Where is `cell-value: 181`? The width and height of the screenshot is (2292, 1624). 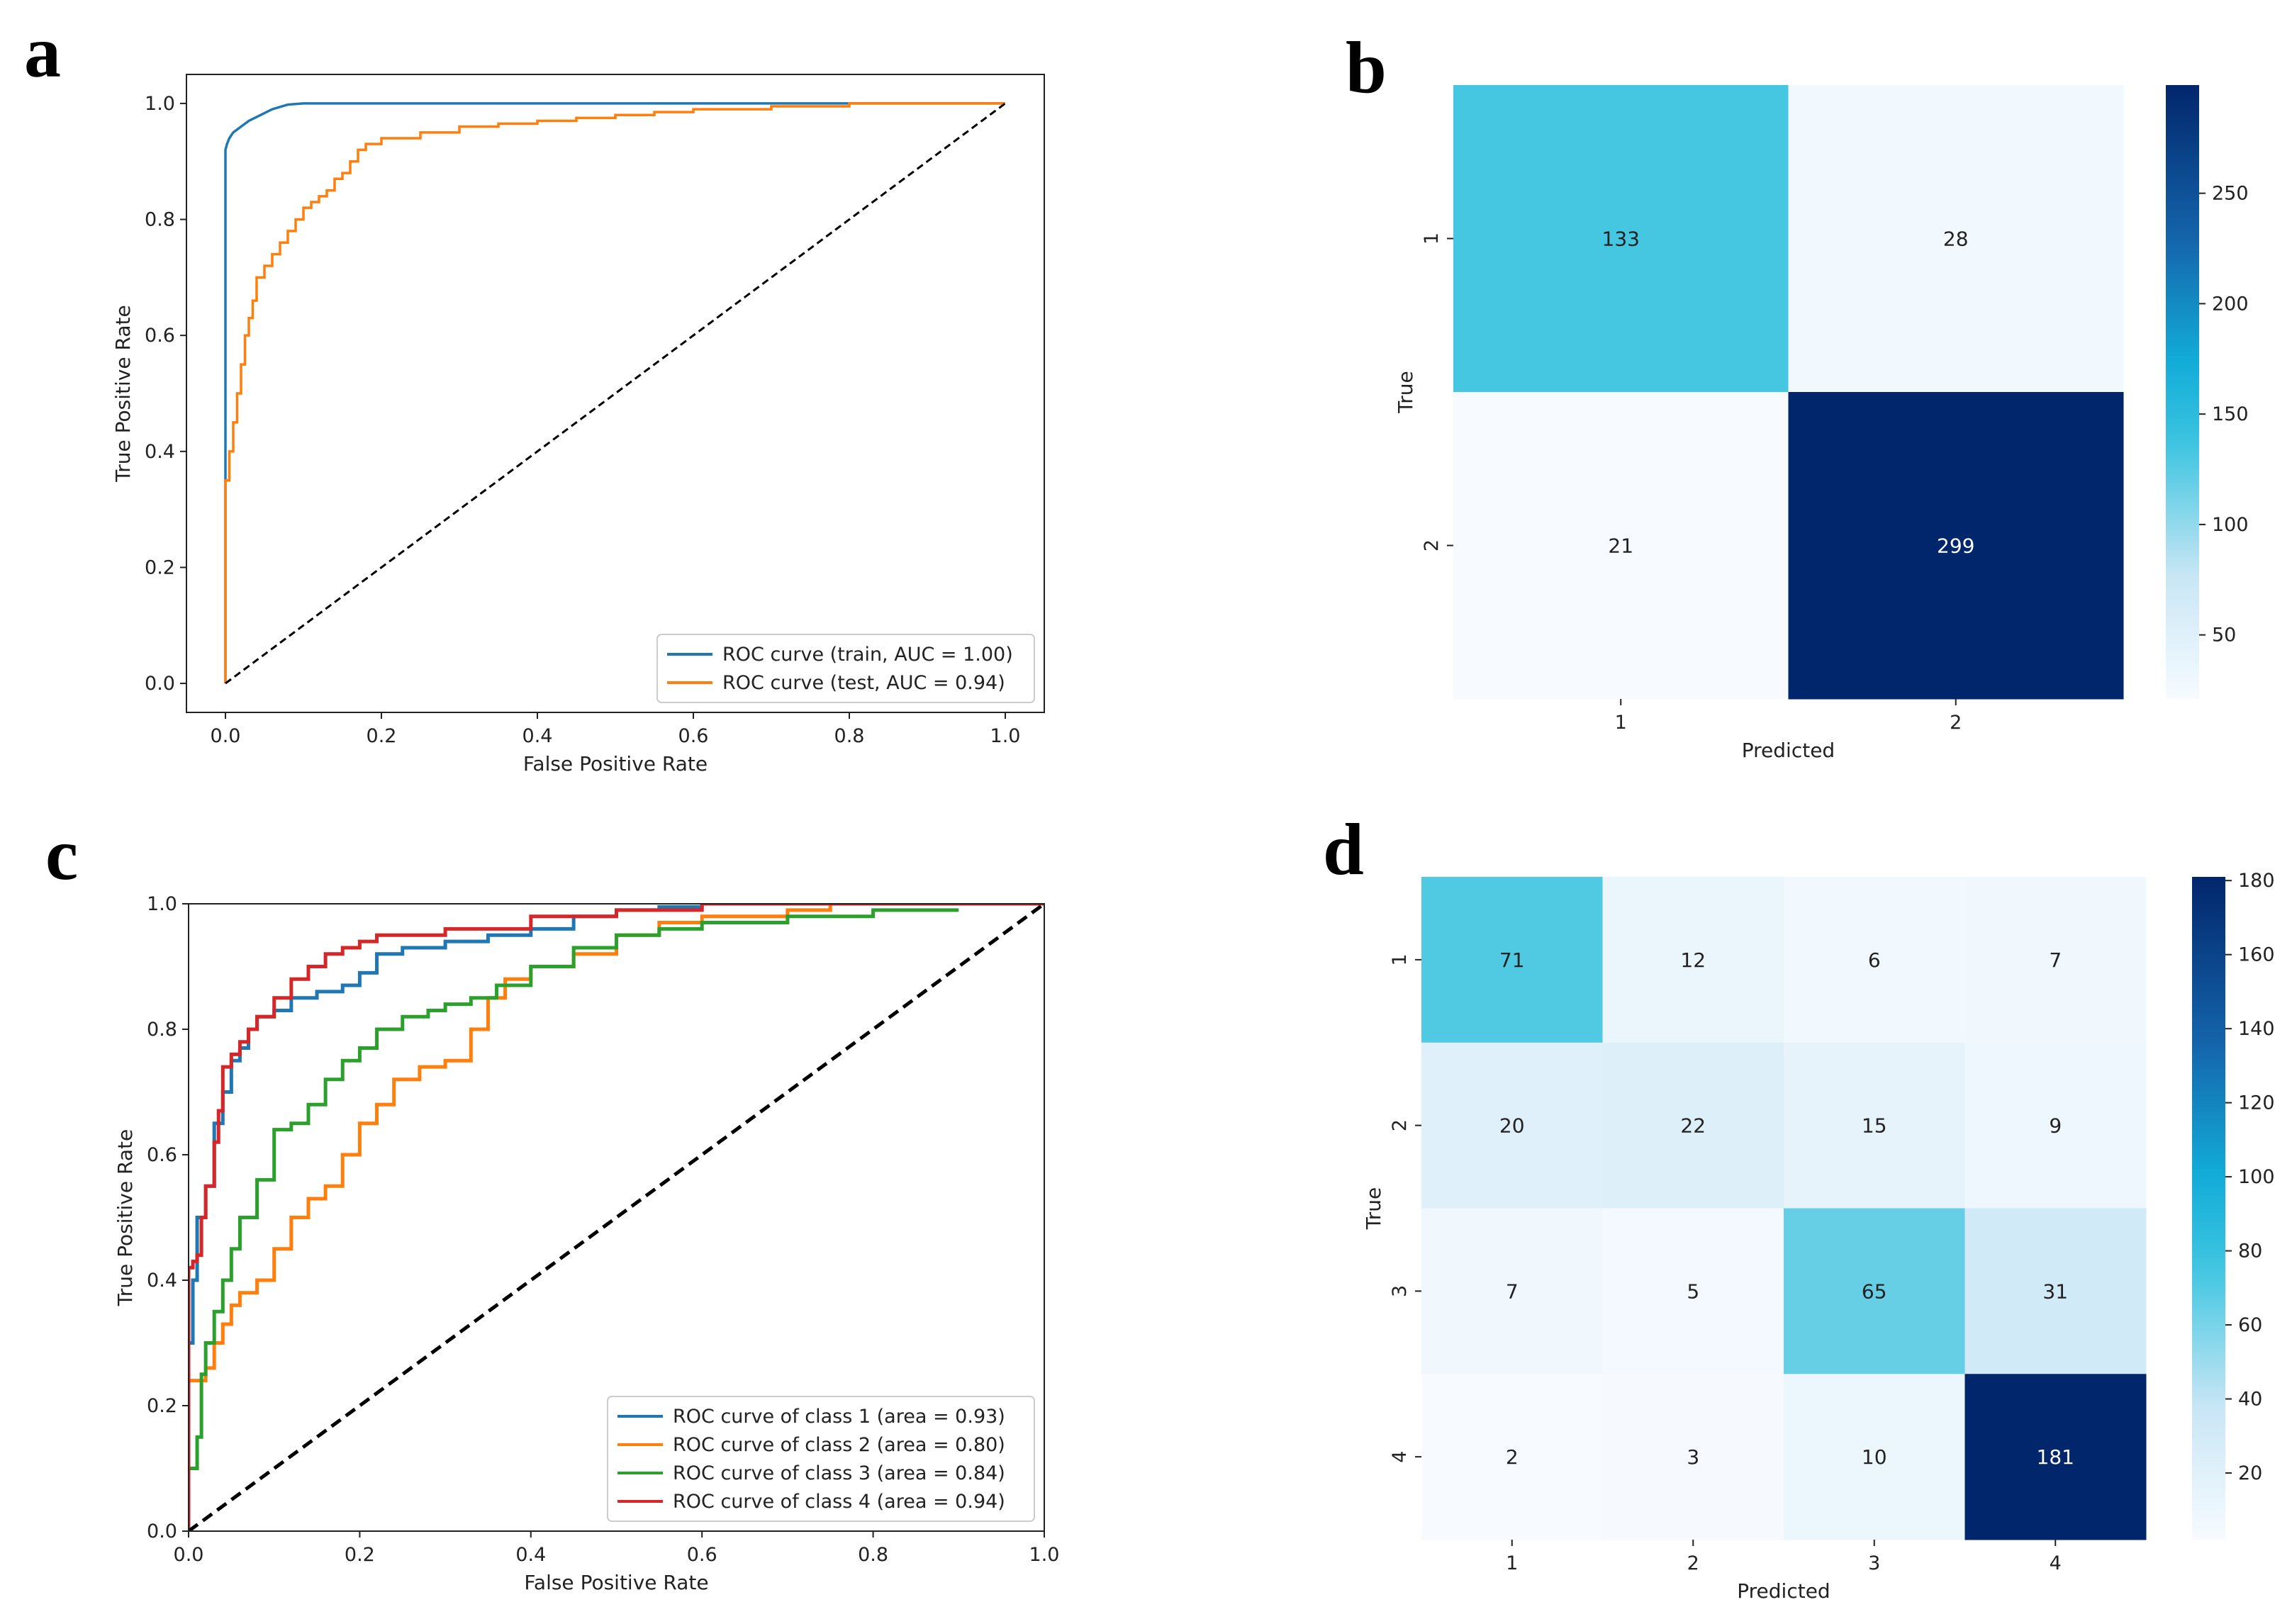 cell-value: 181 is located at coordinates (2055, 1457).